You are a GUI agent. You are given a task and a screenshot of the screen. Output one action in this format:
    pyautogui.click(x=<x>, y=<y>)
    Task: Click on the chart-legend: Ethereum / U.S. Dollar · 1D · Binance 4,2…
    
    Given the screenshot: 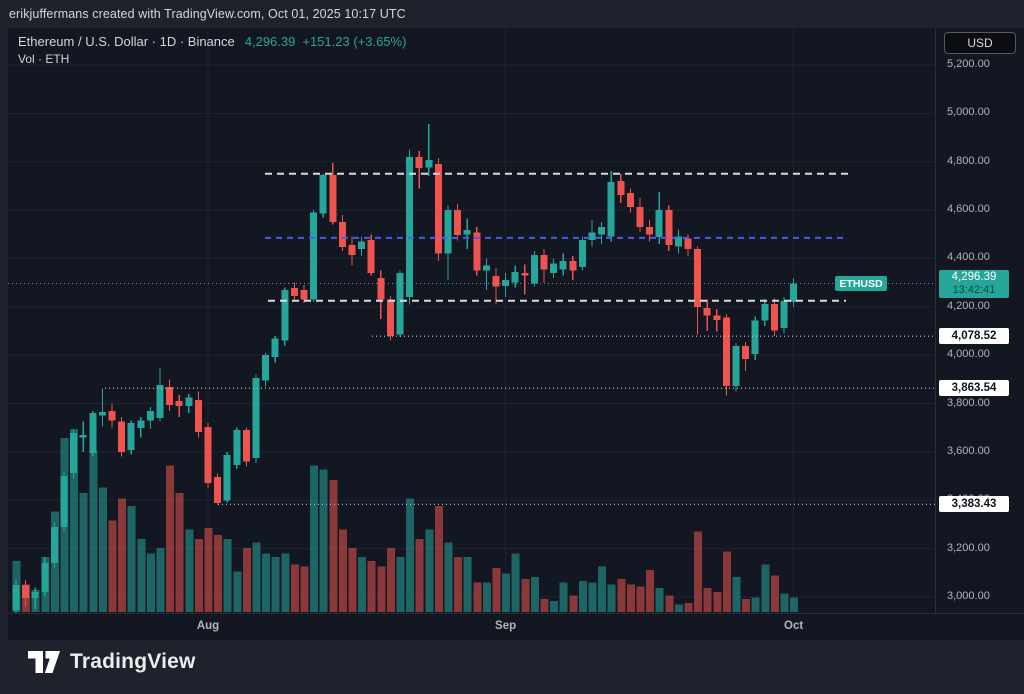 What is the action you would take?
    pyautogui.click(x=215, y=50)
    